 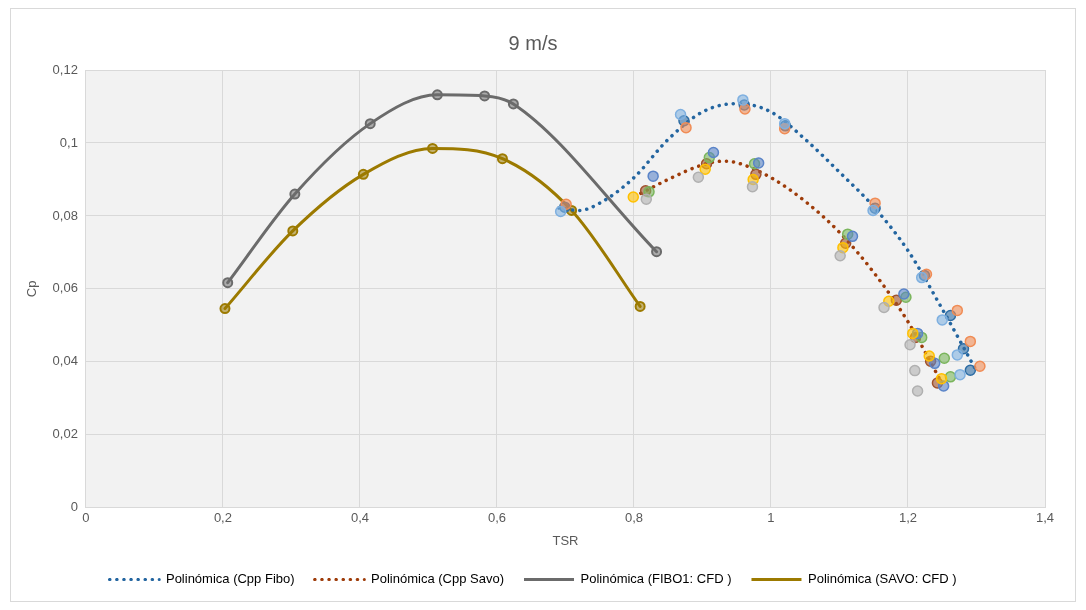 I want to click on y-tick-label: 0,02, so click(x=65, y=434).